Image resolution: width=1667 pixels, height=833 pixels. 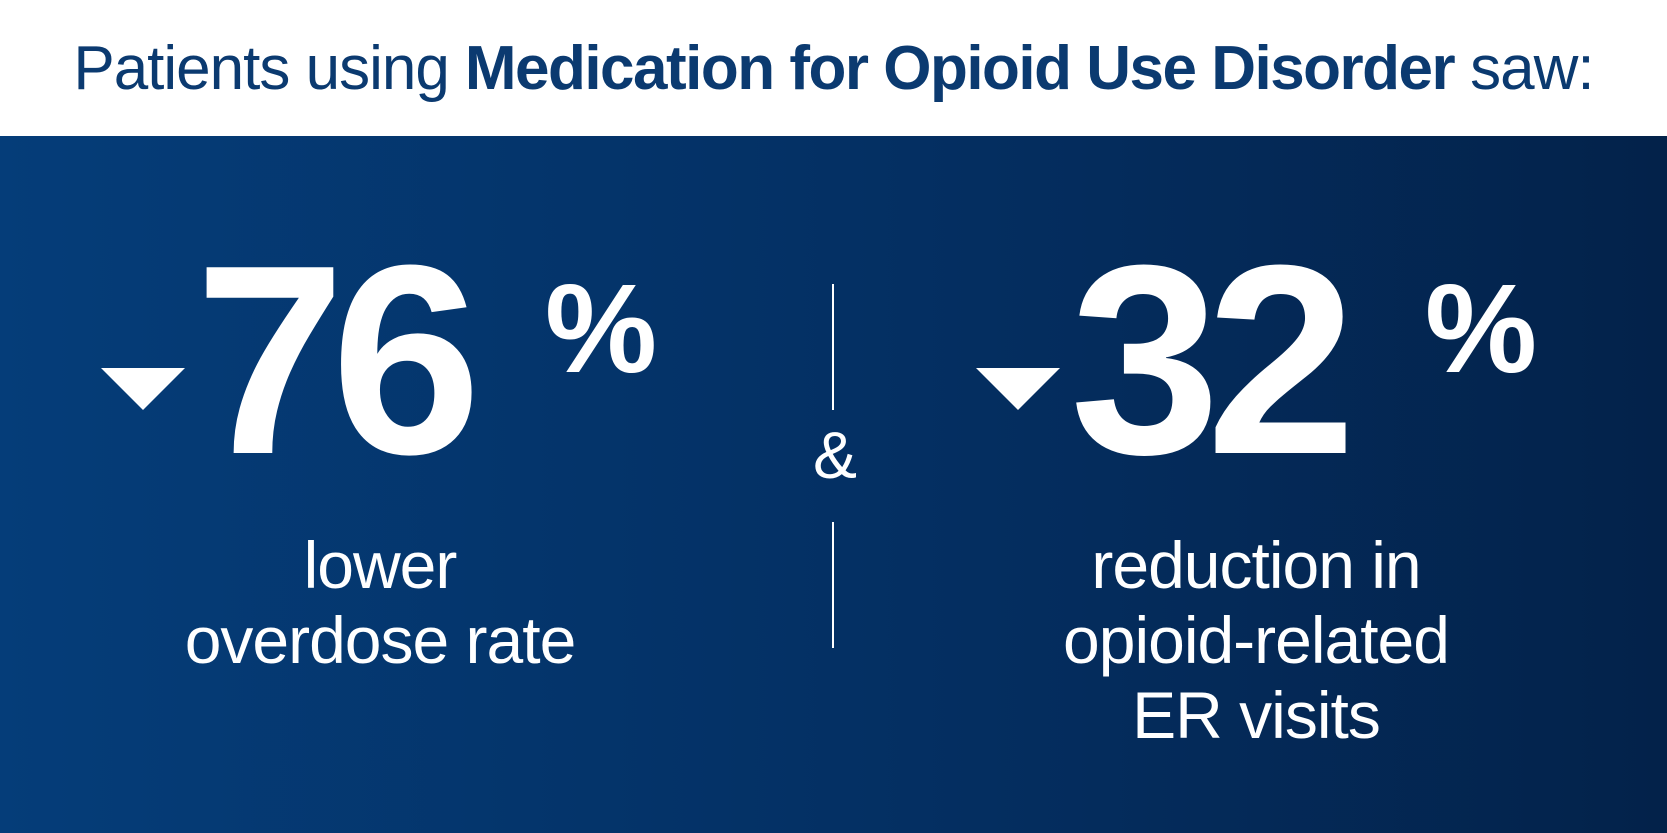 I want to click on ampersand: &, so click(x=835, y=455).